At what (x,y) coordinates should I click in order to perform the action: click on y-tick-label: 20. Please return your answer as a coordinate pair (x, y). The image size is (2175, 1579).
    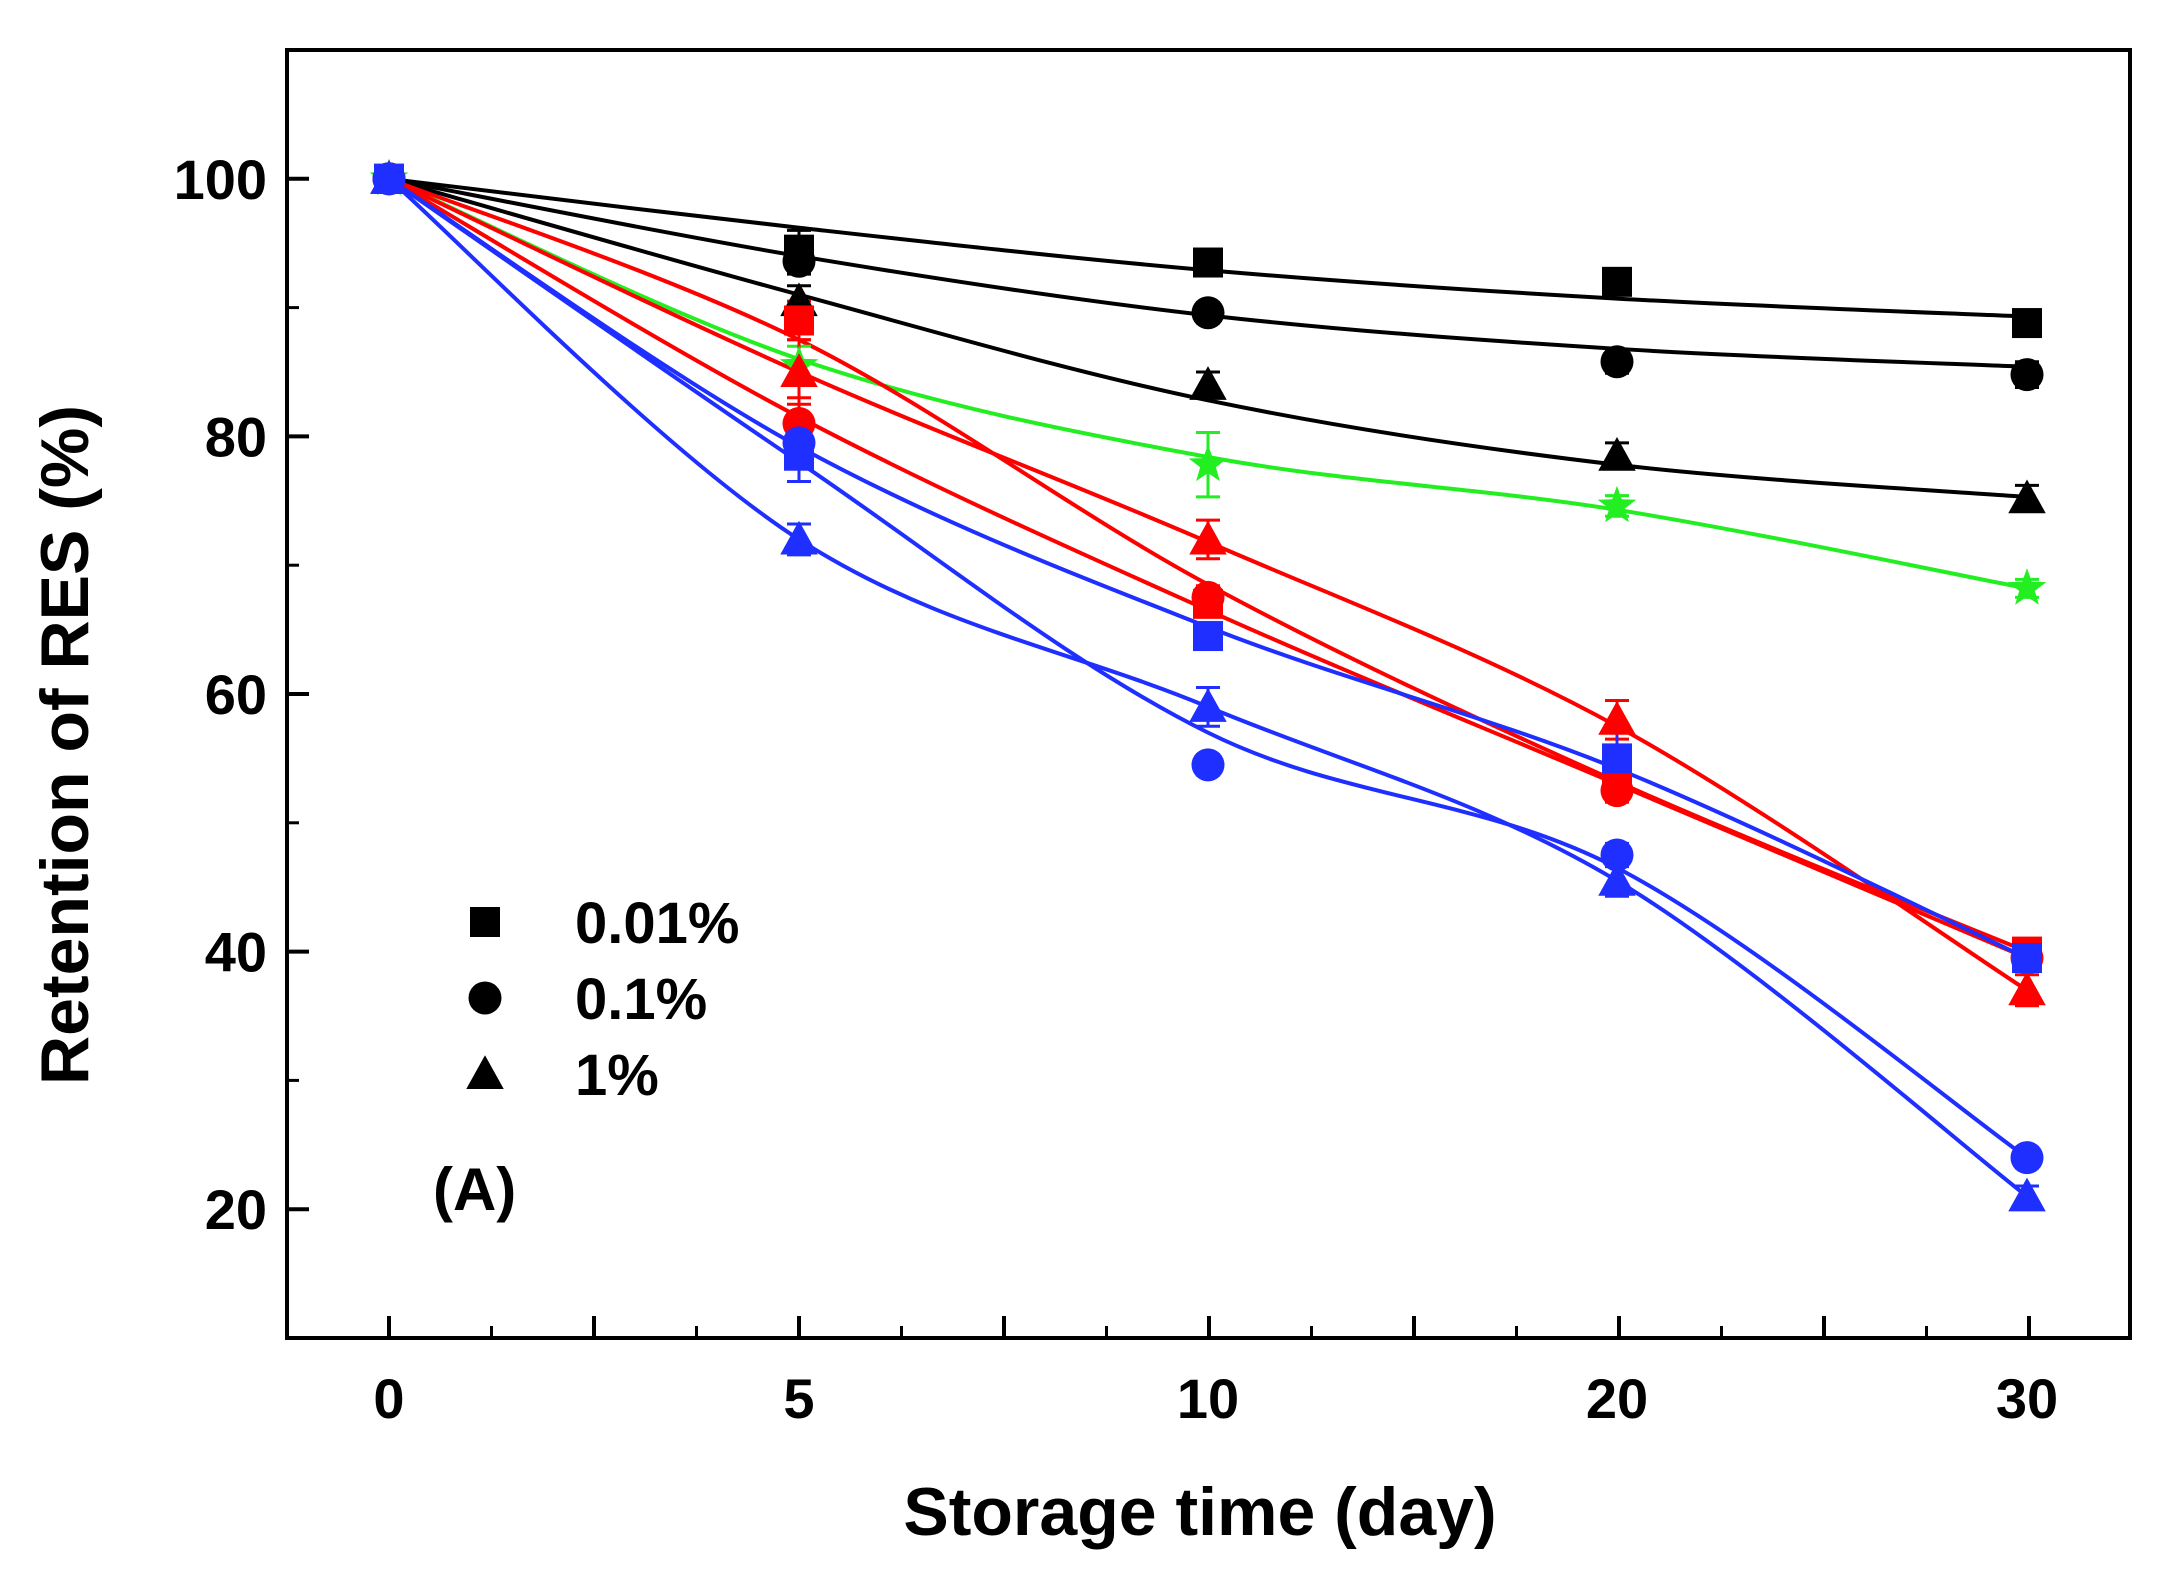
    Looking at the image, I should click on (236, 1209).